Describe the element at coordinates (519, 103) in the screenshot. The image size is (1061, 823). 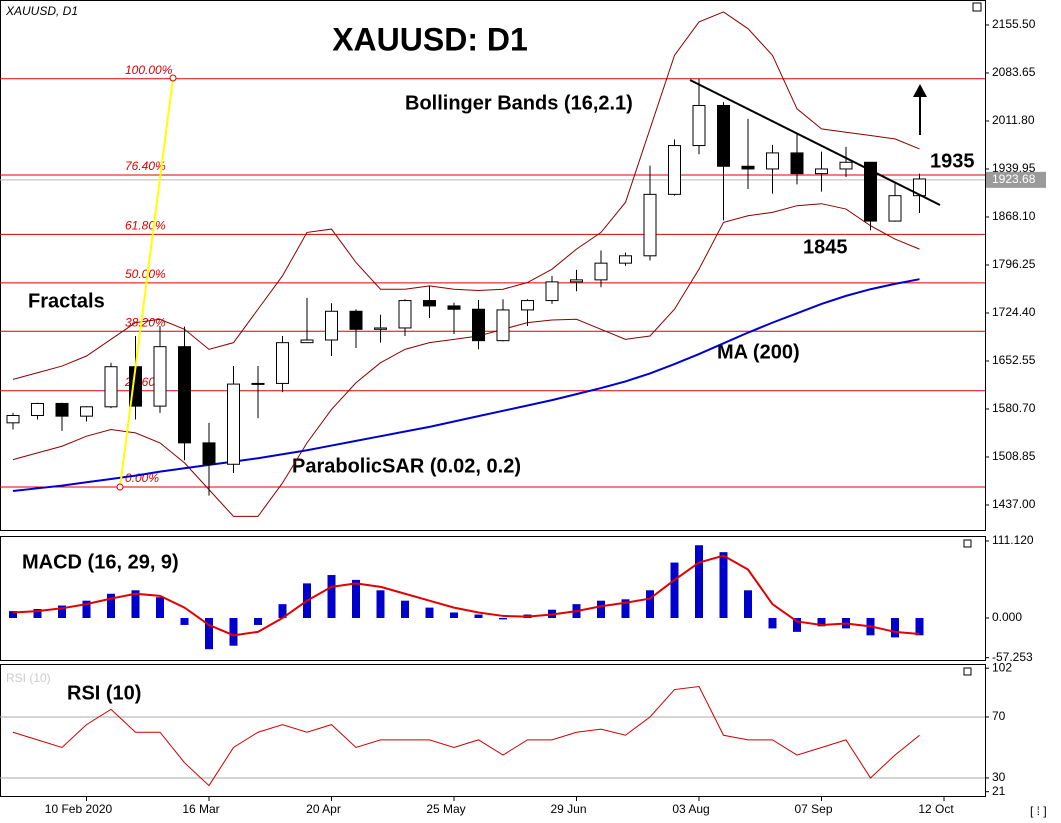
I see `bollinger-label: Bollinger Bands (16,2.1)` at that location.